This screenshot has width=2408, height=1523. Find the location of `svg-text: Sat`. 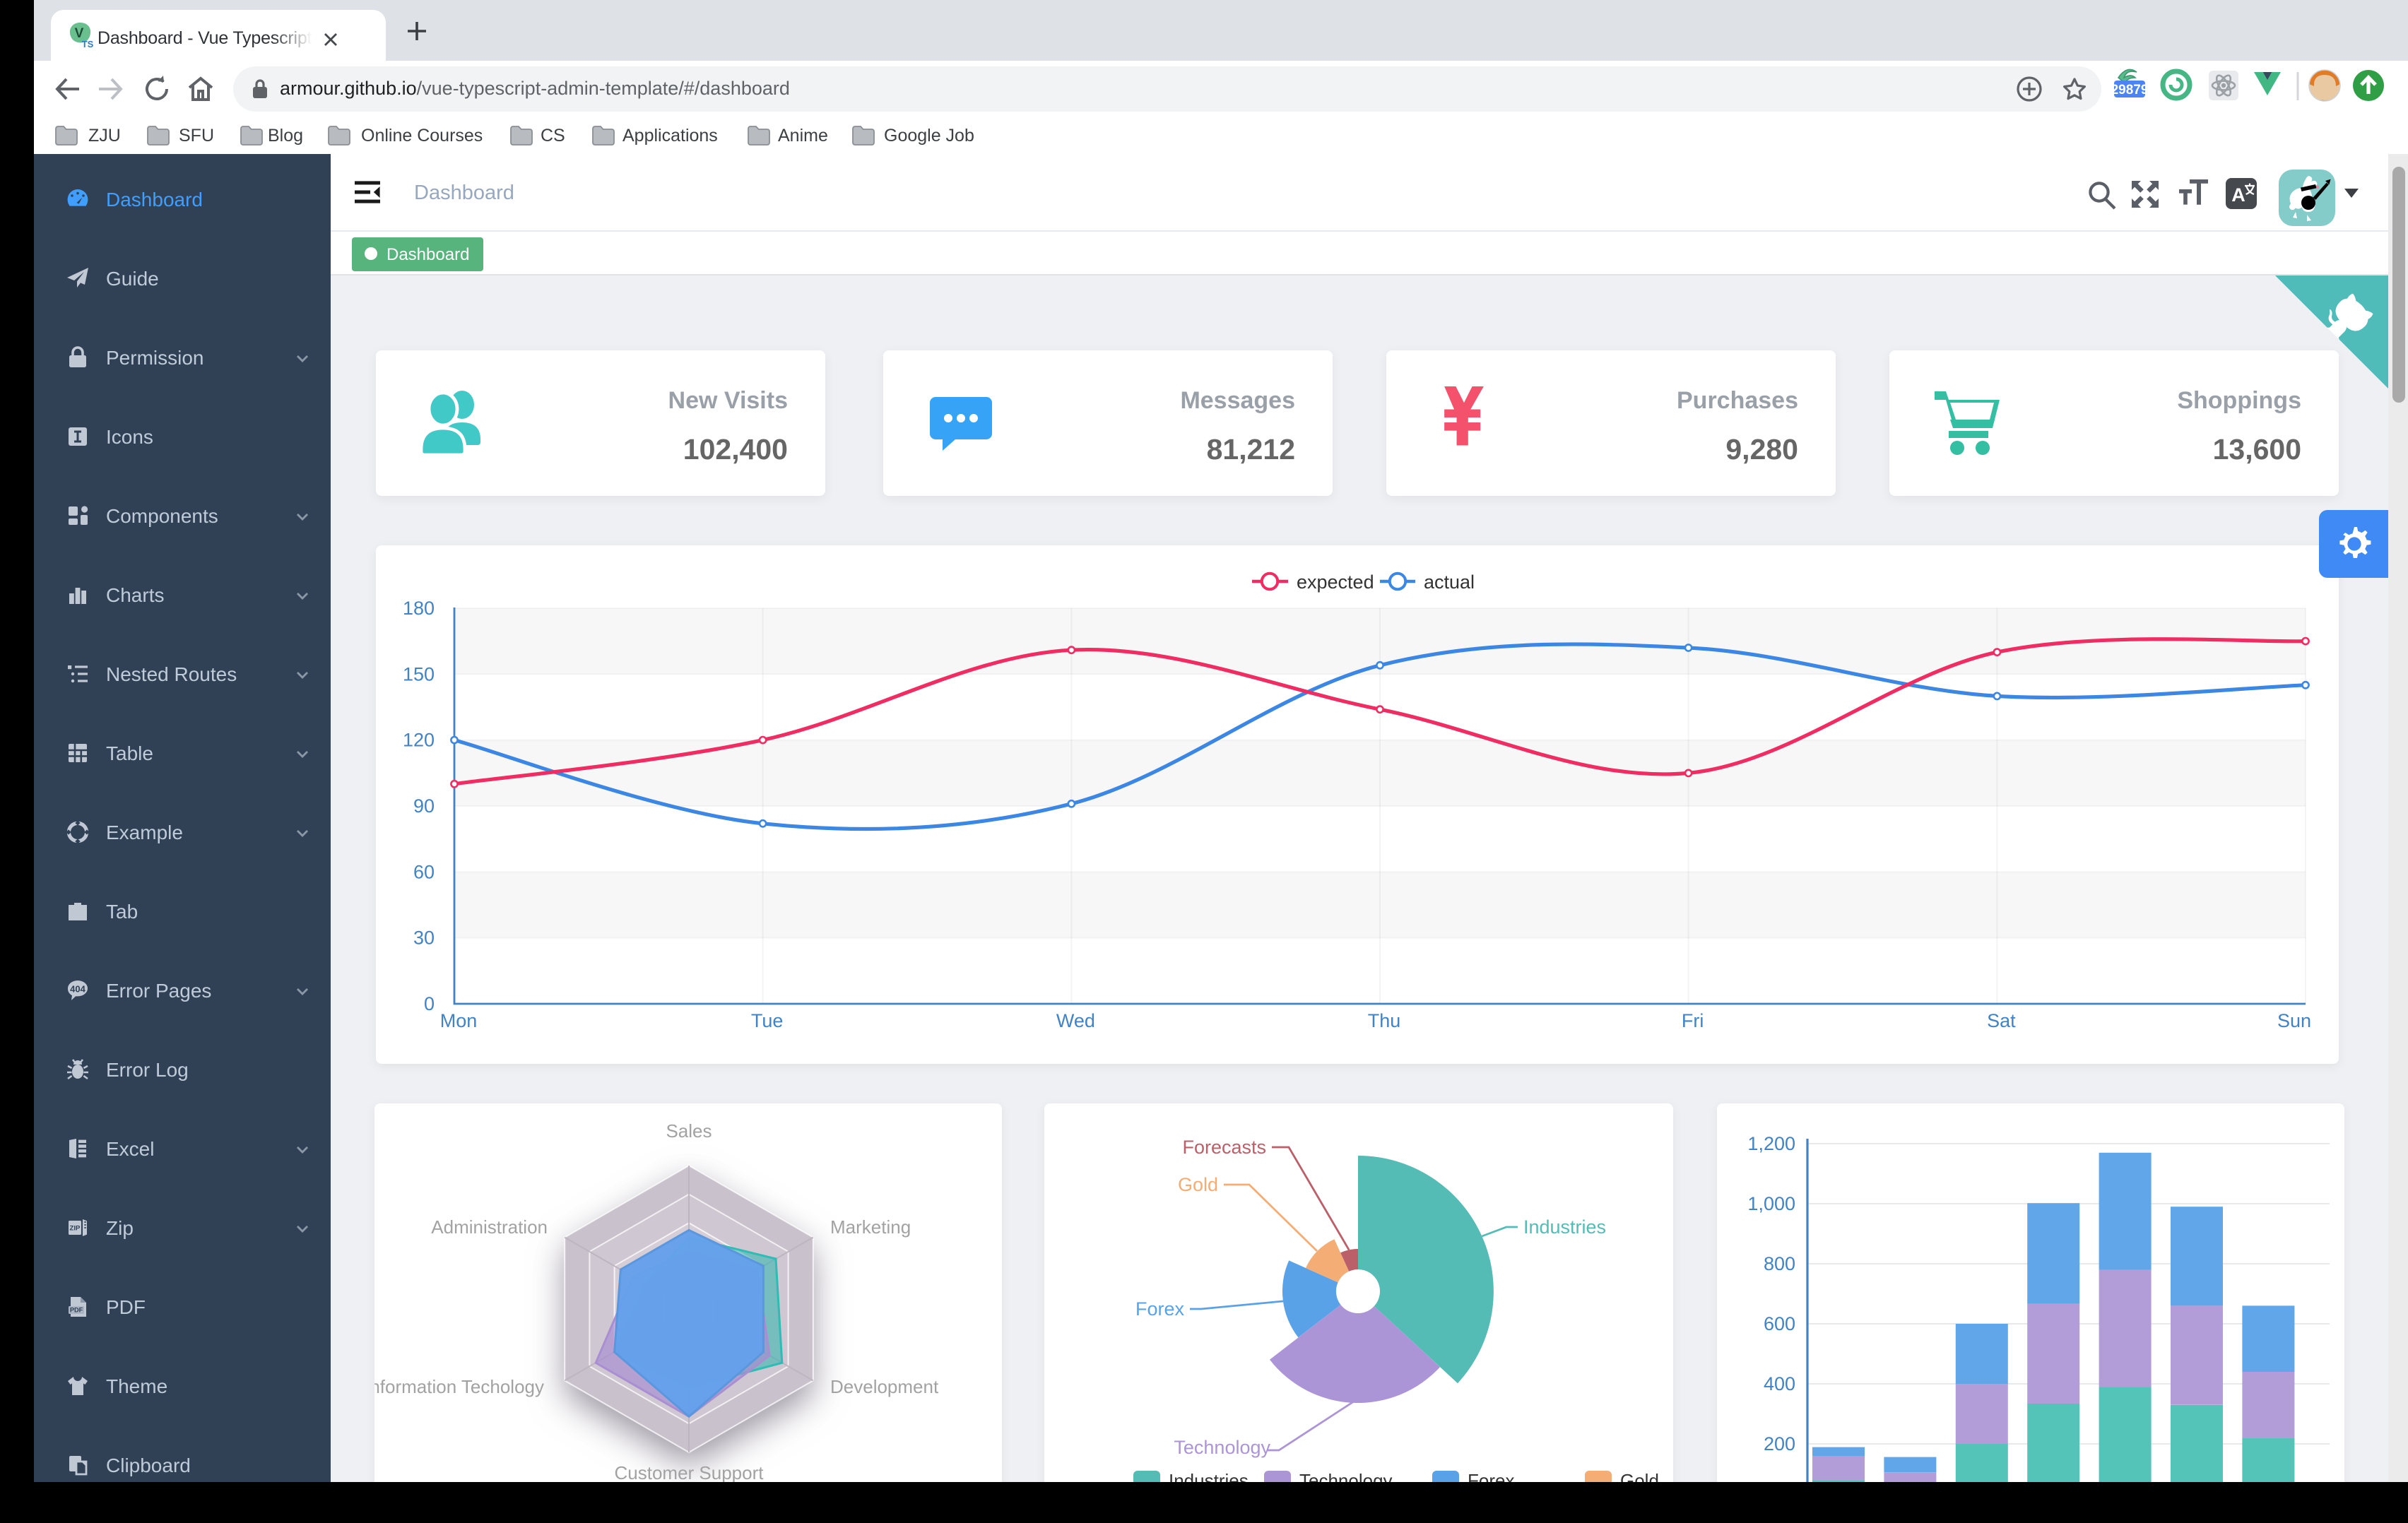

svg-text: Sat is located at coordinates (2000, 1020).